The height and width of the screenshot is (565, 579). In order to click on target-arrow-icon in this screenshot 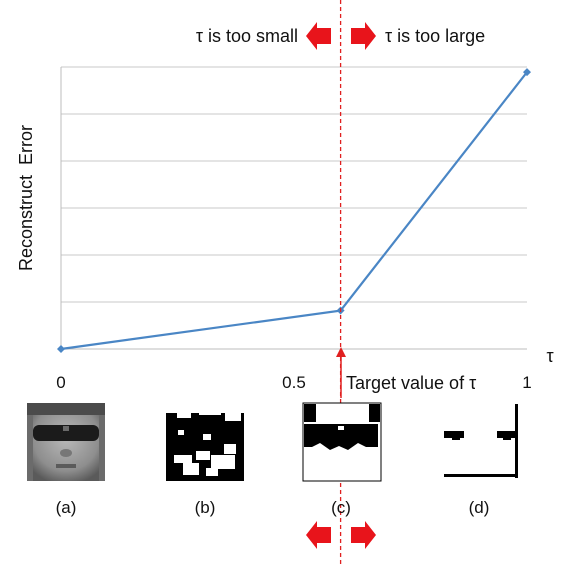, I will do `click(341, 352)`.